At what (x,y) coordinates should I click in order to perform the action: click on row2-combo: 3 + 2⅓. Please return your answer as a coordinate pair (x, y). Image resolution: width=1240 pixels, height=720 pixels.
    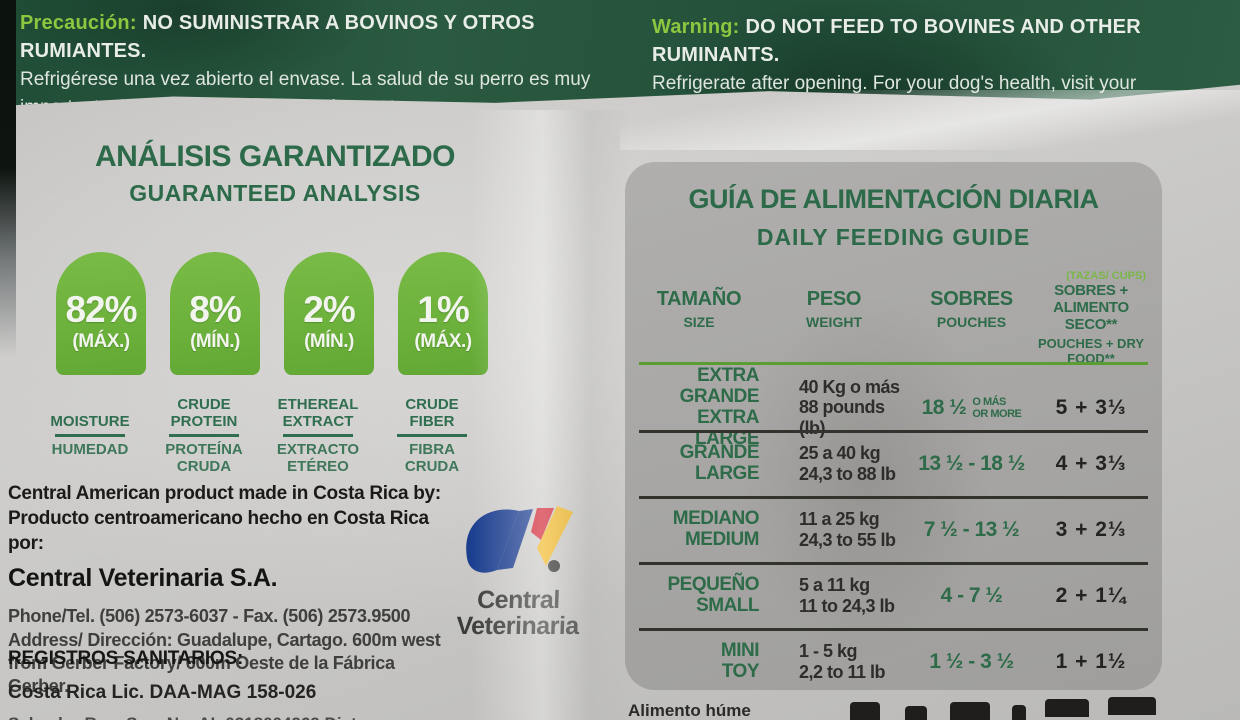
    Looking at the image, I should click on (1091, 529).